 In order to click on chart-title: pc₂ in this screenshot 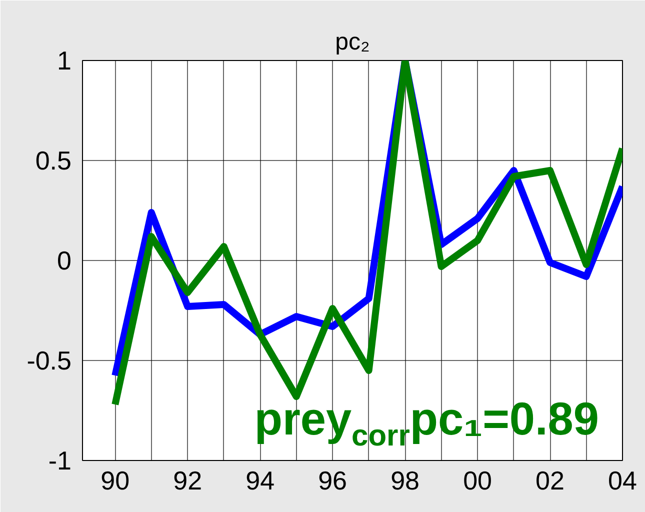, I will do `click(352, 42)`.